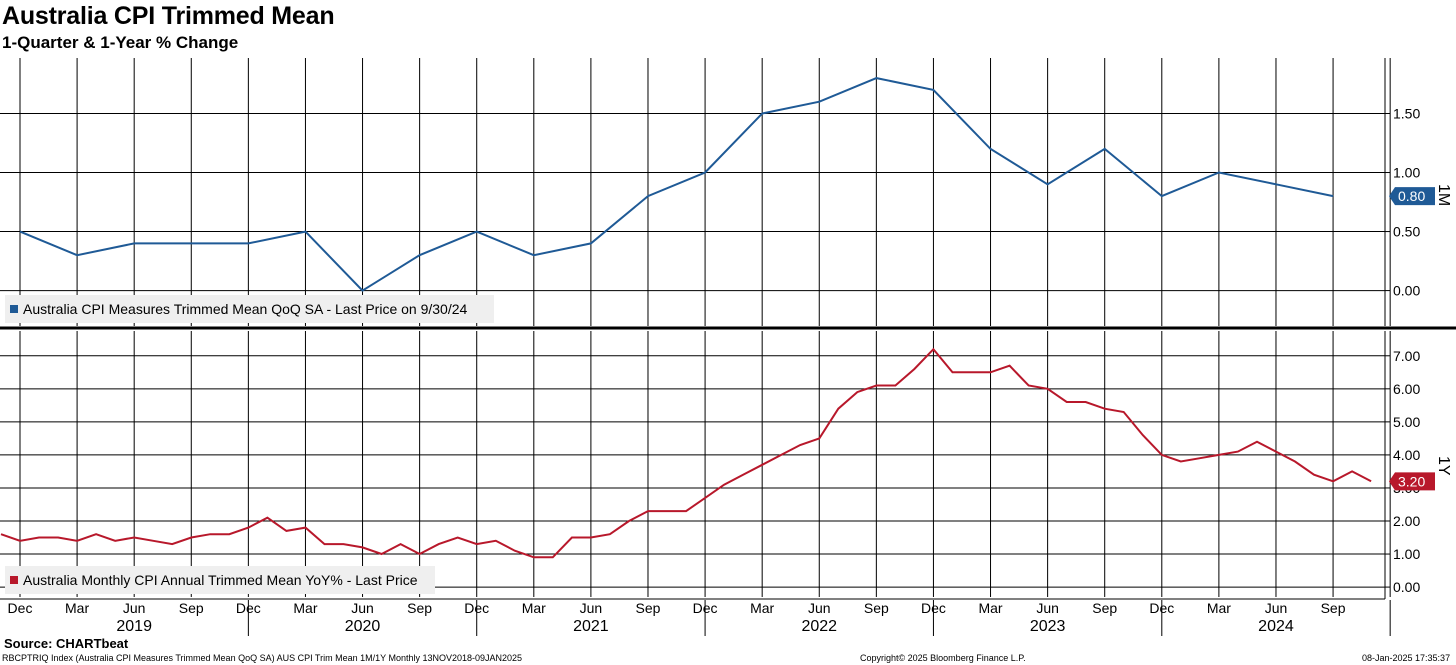 This screenshot has width=1456, height=665. I want to click on source-label: Source: CHARTbeat, so click(66, 643).